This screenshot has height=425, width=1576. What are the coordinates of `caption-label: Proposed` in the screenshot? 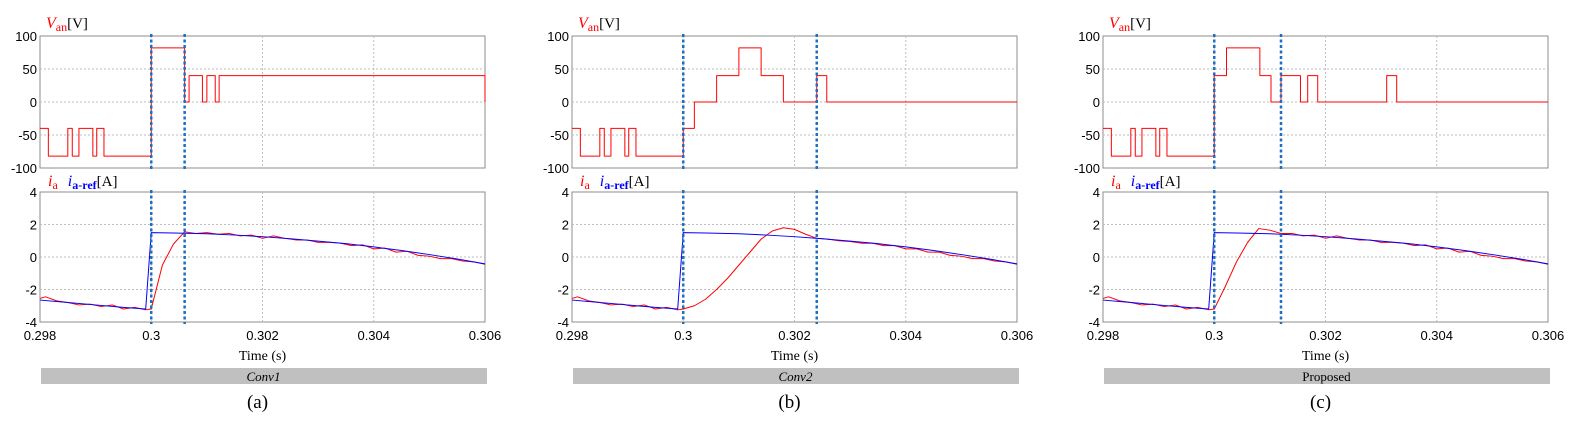 It's located at (1326, 376).